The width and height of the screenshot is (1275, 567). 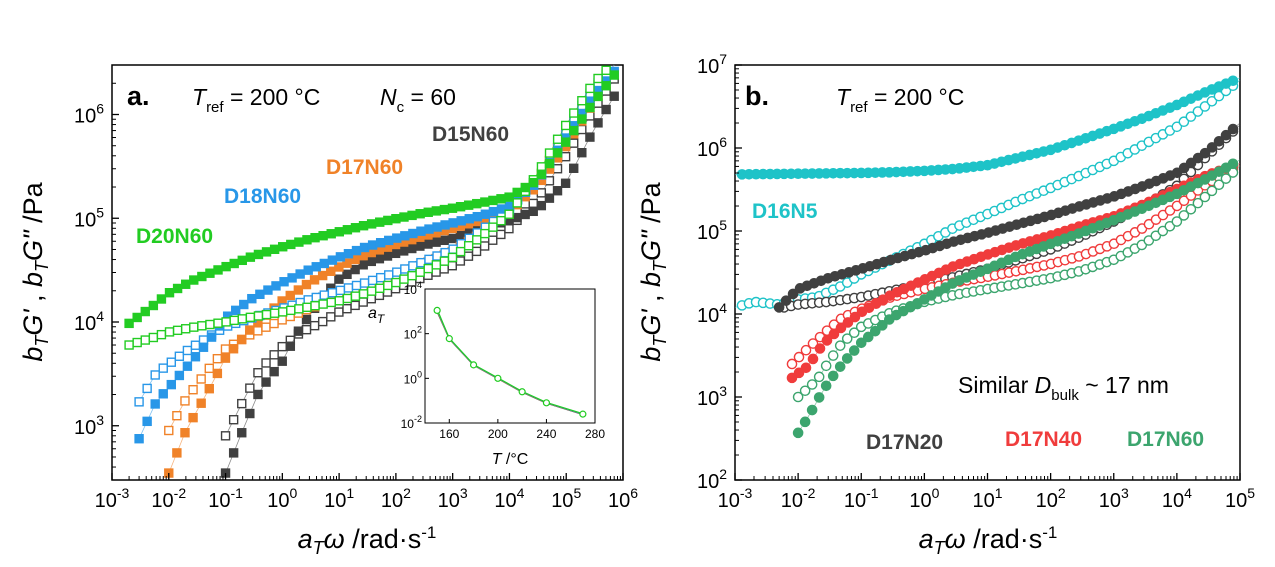 I want to click on x-tick-label: 10³, so click(x=453, y=498).